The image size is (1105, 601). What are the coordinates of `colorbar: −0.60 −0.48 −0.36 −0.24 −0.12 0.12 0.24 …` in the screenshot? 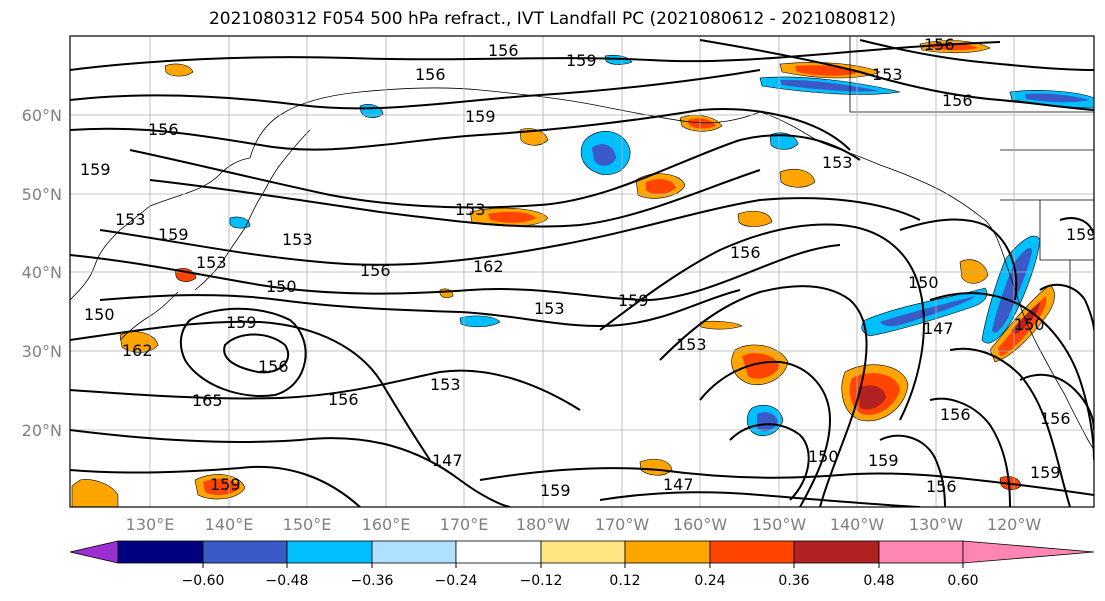 It's located at (582, 564).